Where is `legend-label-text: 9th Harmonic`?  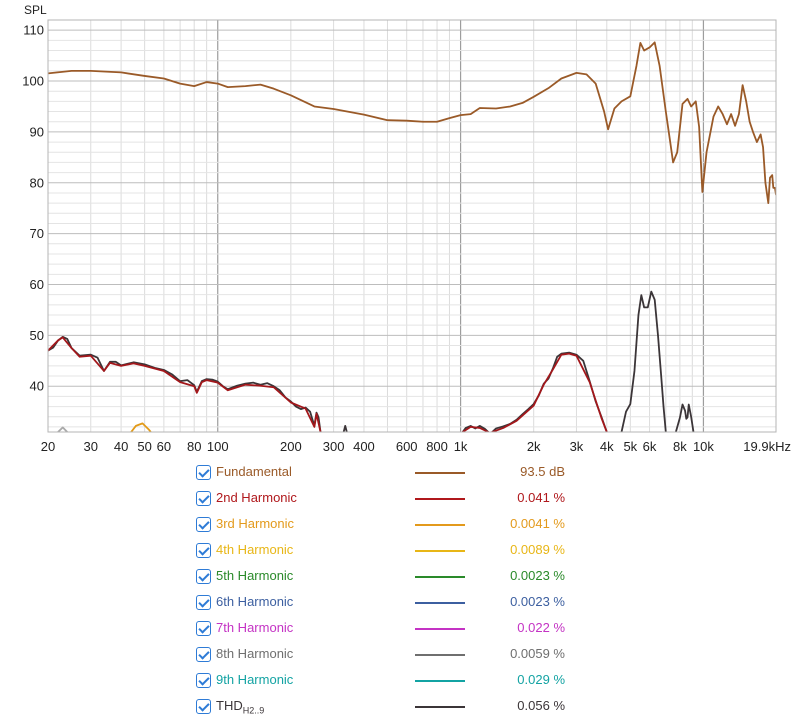
legend-label-text: 9th Harmonic is located at coordinates (255, 679).